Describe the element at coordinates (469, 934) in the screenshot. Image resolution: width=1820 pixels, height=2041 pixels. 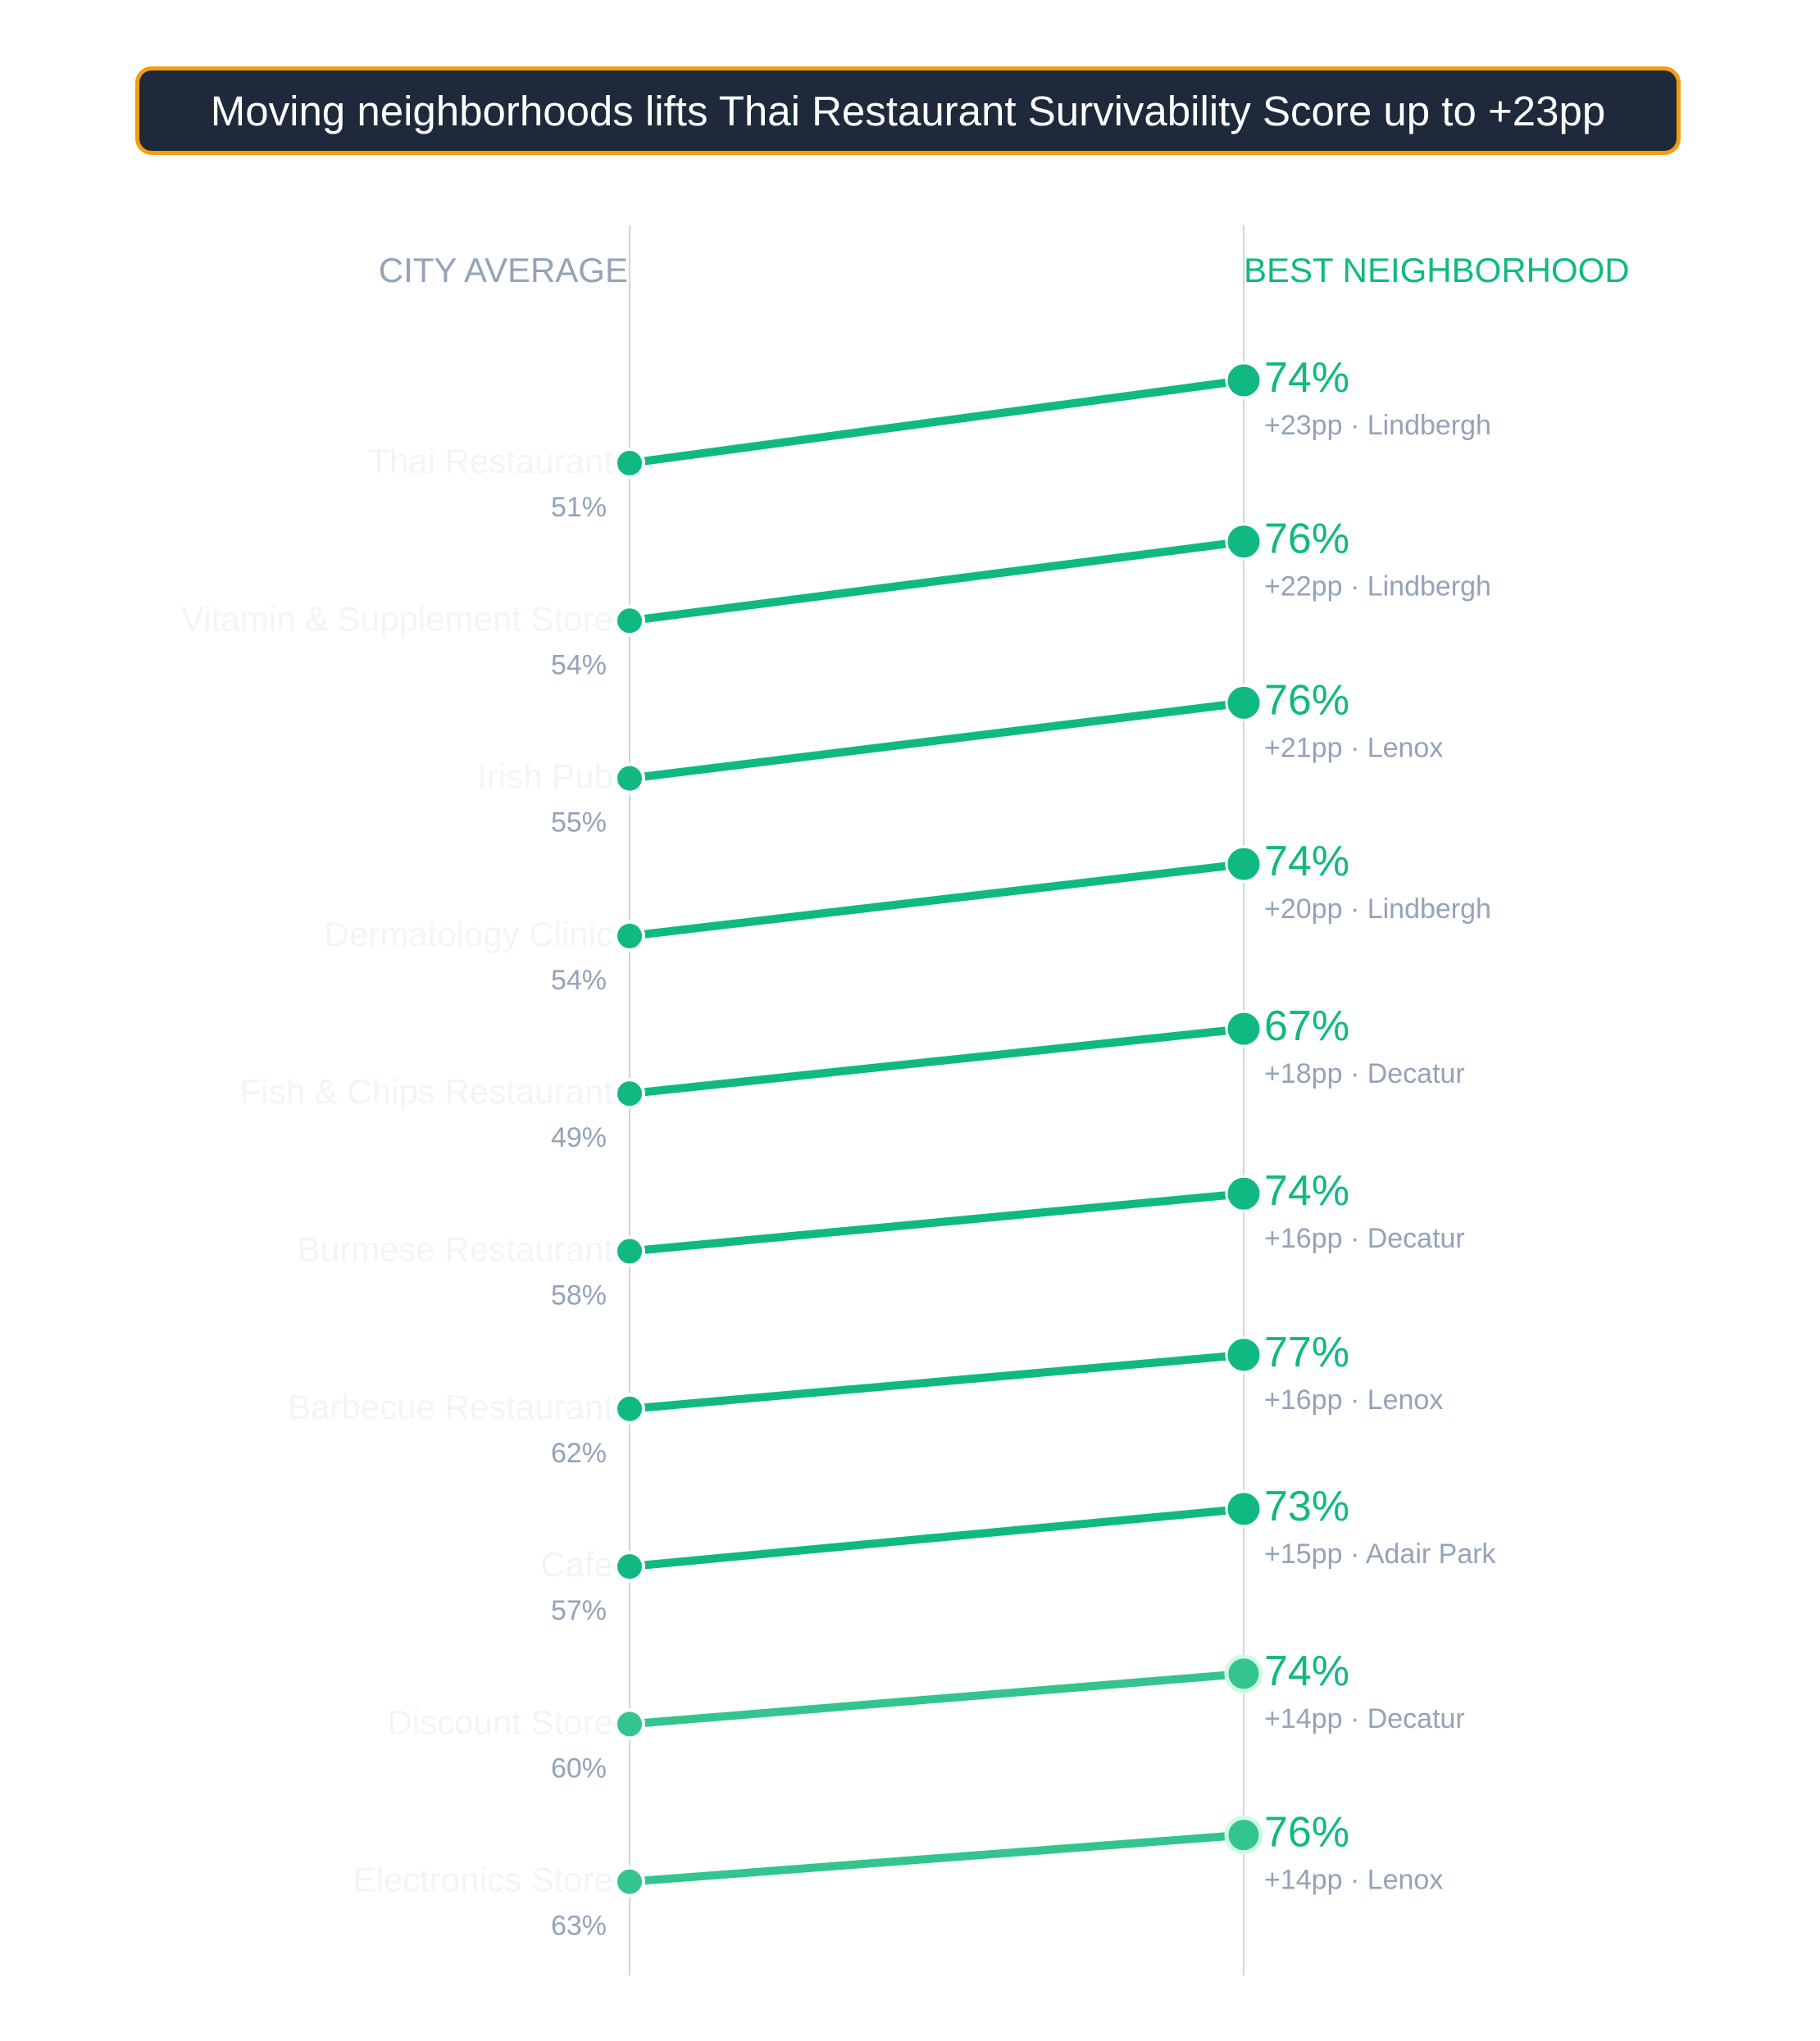
I see `category-label: Dermatology Clinic` at that location.